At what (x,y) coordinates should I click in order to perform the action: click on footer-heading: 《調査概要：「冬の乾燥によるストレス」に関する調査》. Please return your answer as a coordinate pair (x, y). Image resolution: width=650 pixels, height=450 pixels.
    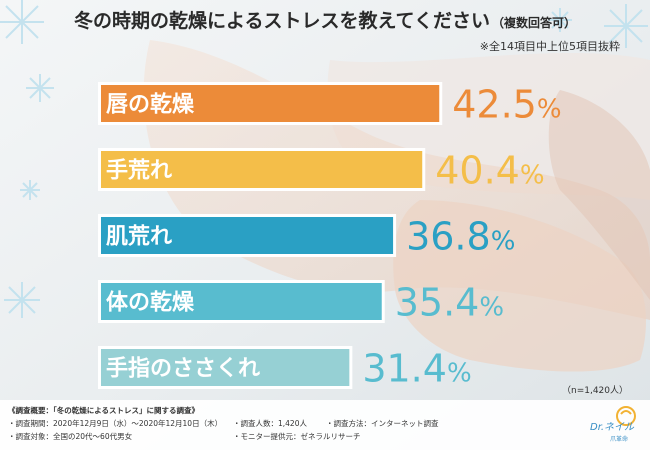
    Looking at the image, I should click on (104, 410).